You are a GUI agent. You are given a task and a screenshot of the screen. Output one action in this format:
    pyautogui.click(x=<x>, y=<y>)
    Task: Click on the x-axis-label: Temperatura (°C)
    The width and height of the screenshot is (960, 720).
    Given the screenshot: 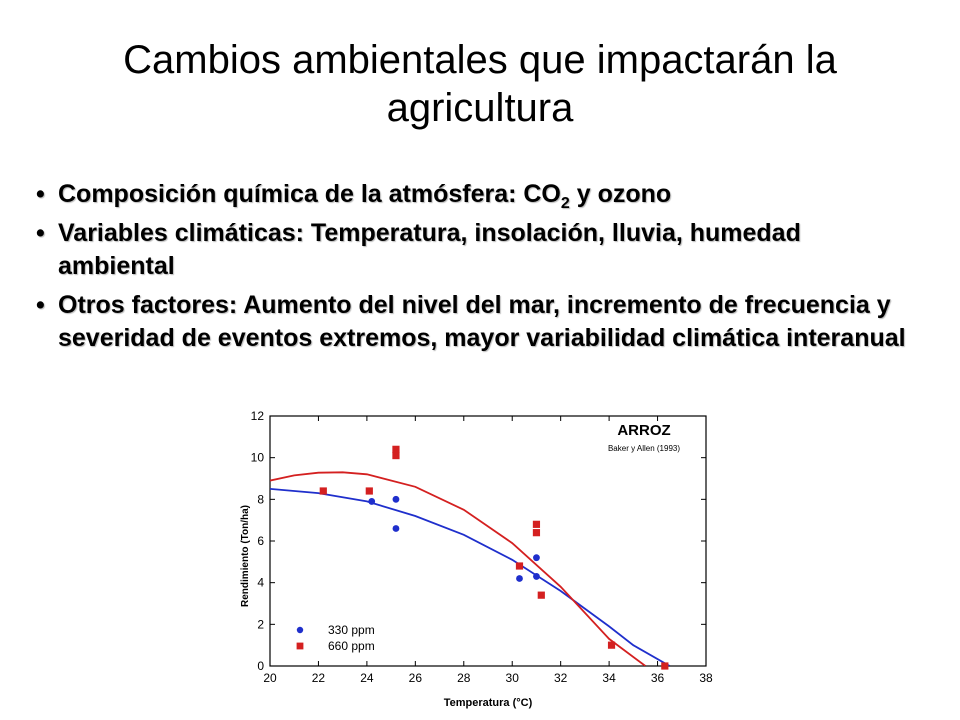 What is the action you would take?
    pyautogui.click(x=488, y=703)
    